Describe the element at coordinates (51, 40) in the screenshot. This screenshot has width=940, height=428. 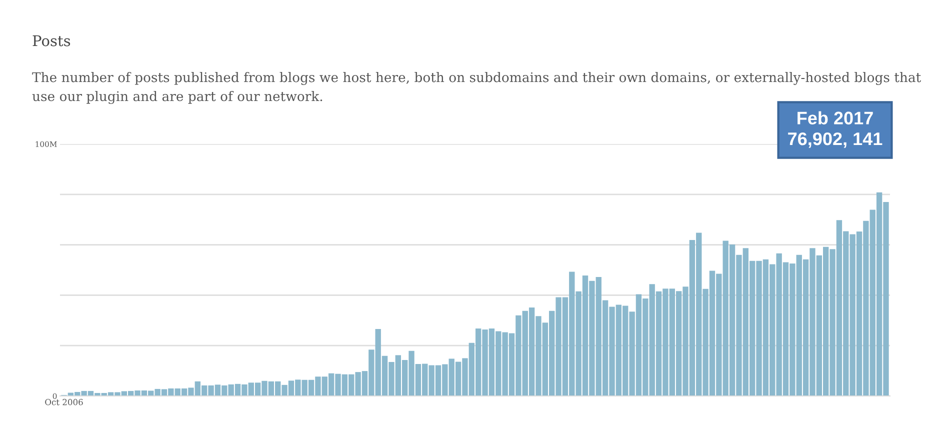
I see `chart-title: Posts` at that location.